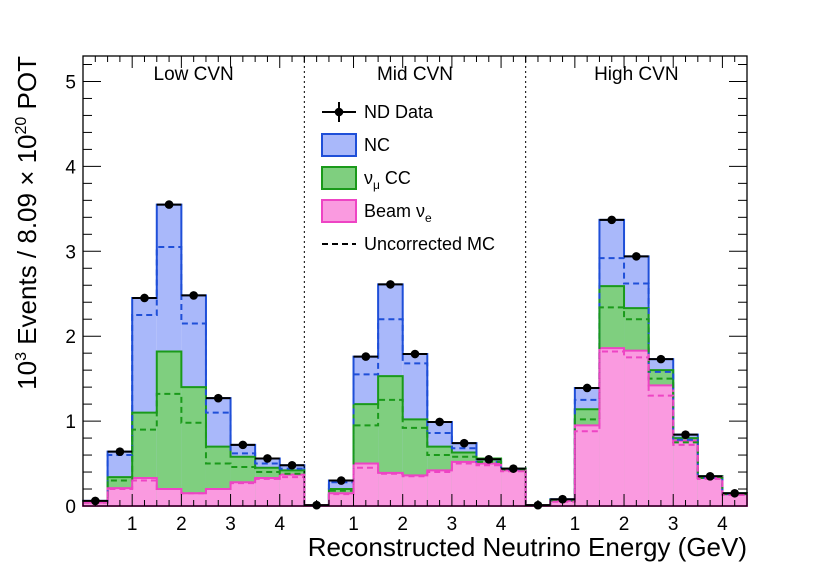 This screenshot has width=830, height=563. Describe the element at coordinates (70, 337) in the screenshot. I see `y-tick-label: 2` at that location.